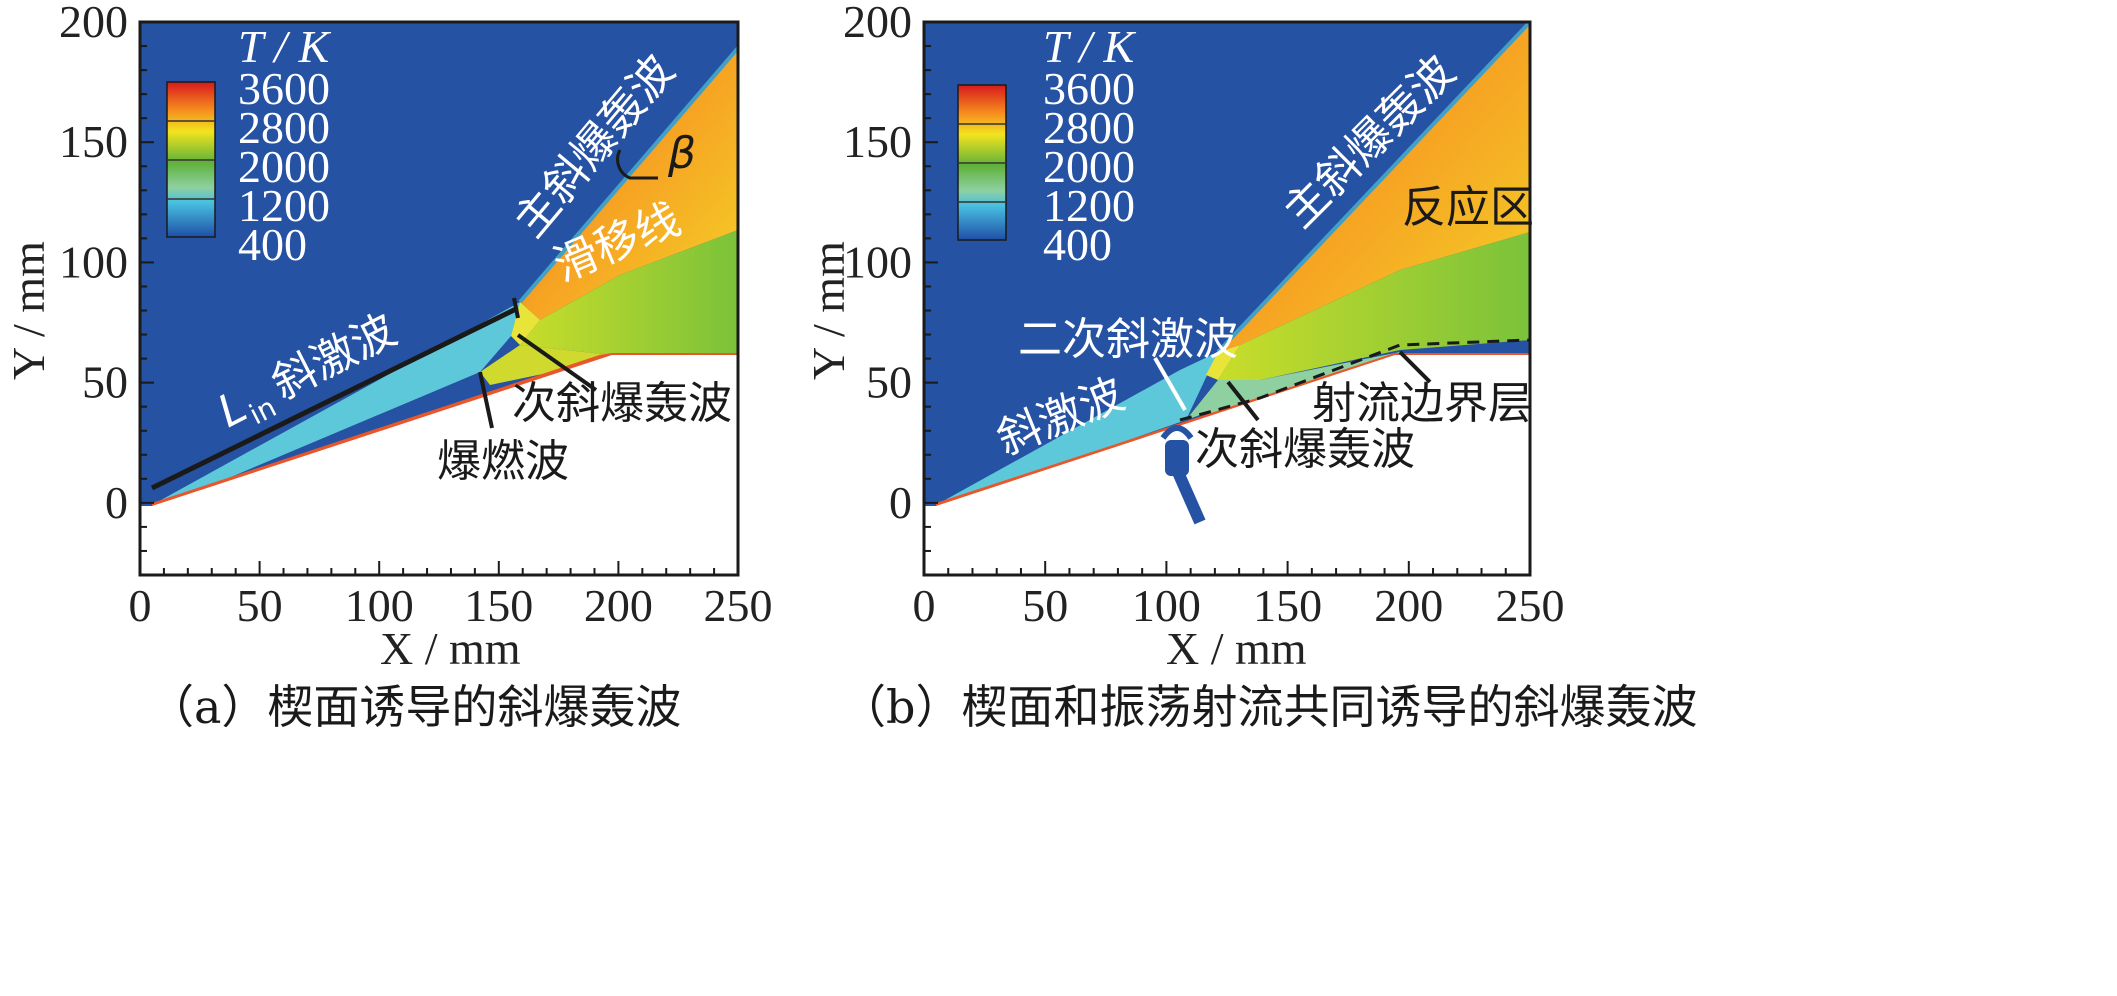  What do you see at coordinates (828, 310) in the screenshot?
I see `panel-b-ylabel: Y / mm` at bounding box center [828, 310].